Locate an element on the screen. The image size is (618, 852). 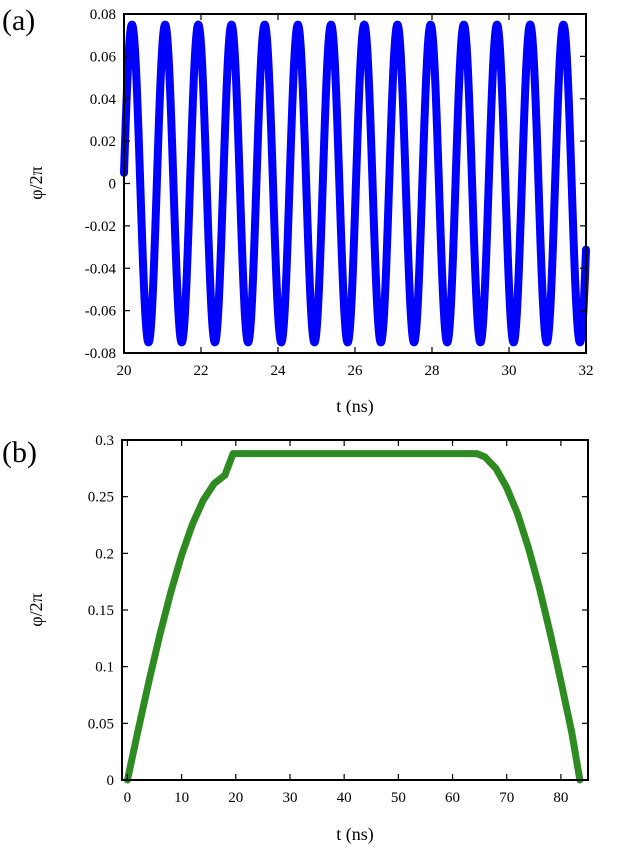
panel-b-xtick-label: 40 is located at coordinates (344, 798).